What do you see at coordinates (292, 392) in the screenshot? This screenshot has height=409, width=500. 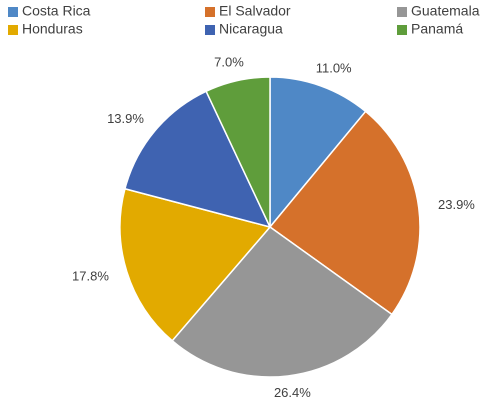 I see `data-label: 26.4%` at bounding box center [292, 392].